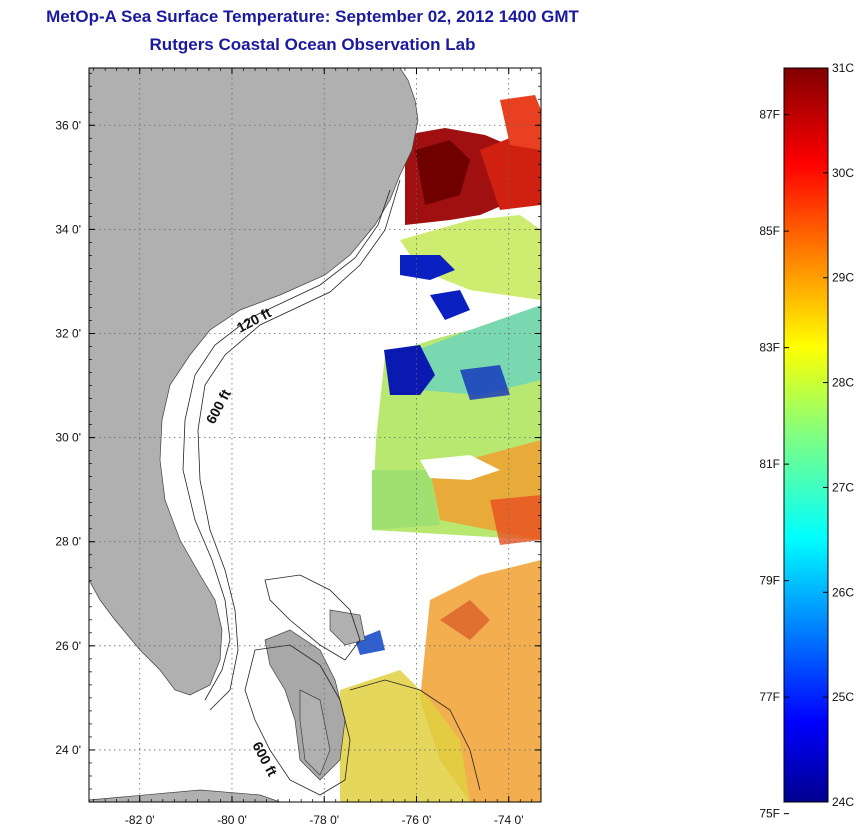 The height and width of the screenshot is (832, 865). I want to click on fahrenheit-label: 77F, so click(769, 697).